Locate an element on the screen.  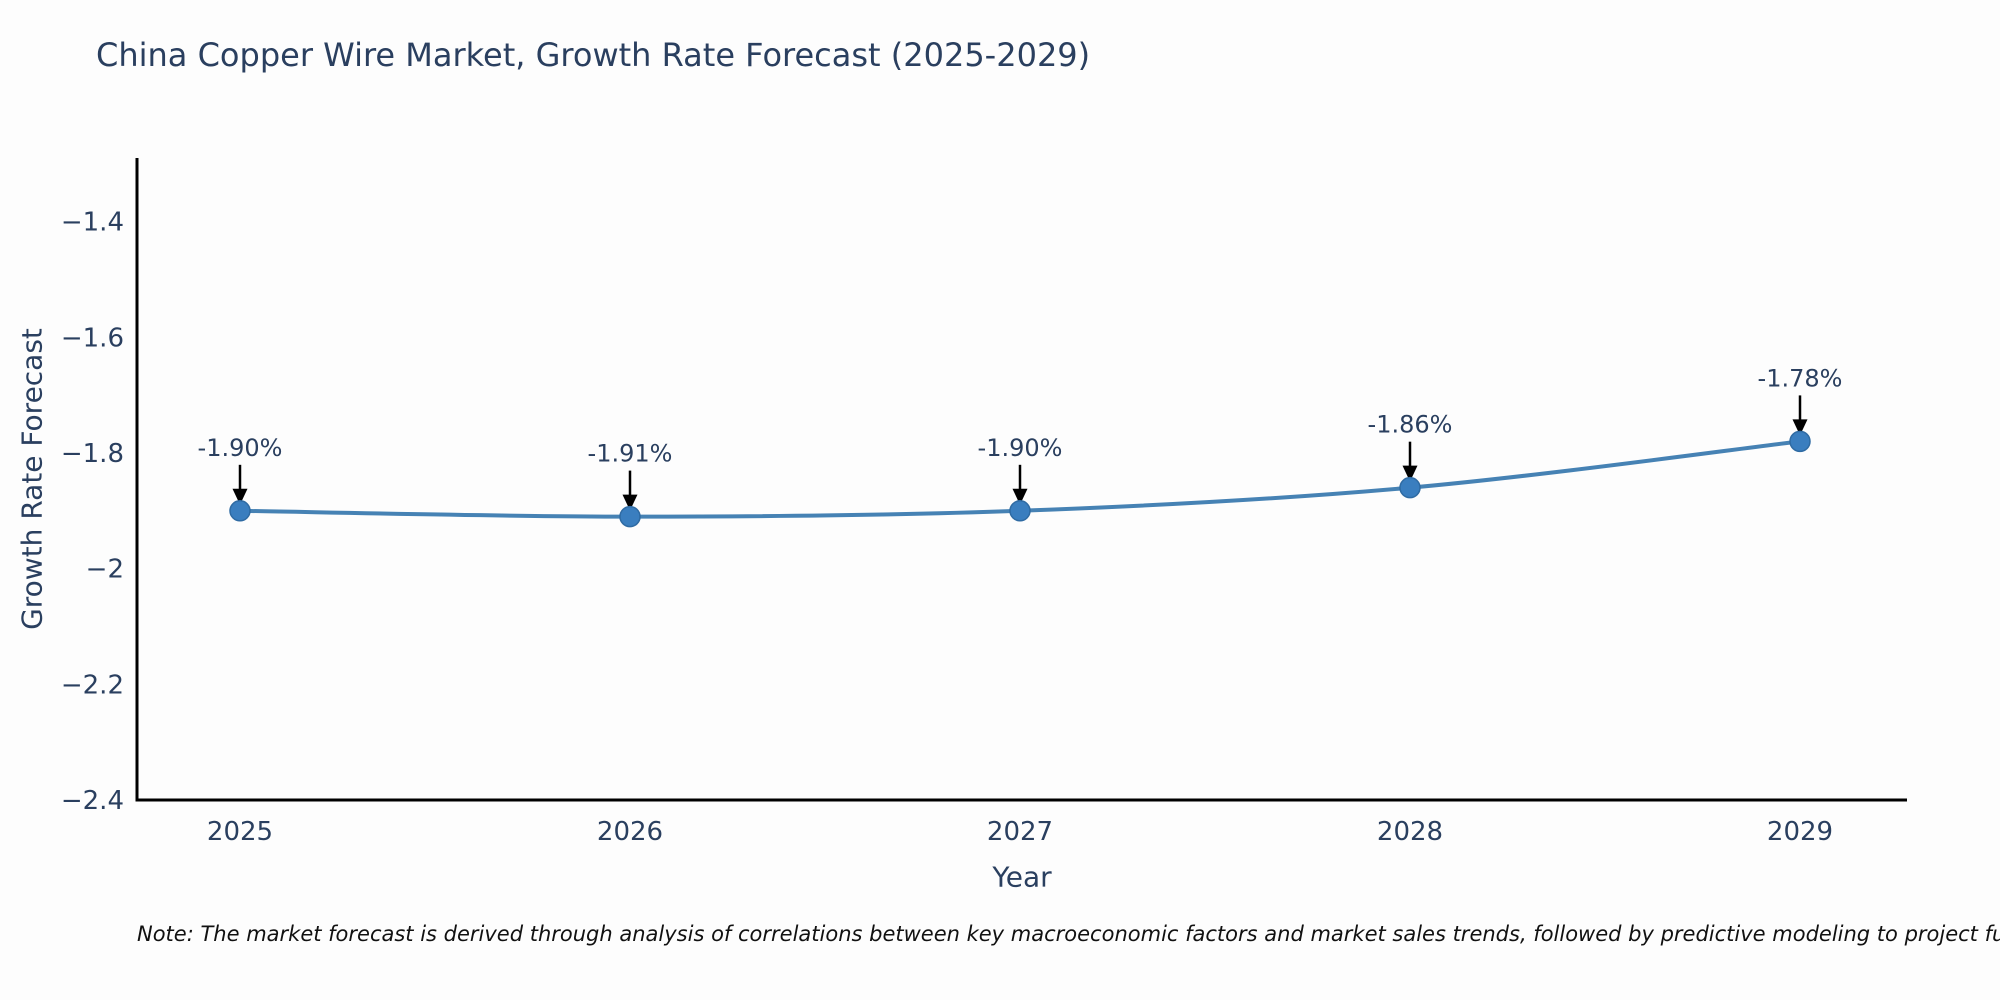
y-tick-label: −1.6 is located at coordinates (92, 338).